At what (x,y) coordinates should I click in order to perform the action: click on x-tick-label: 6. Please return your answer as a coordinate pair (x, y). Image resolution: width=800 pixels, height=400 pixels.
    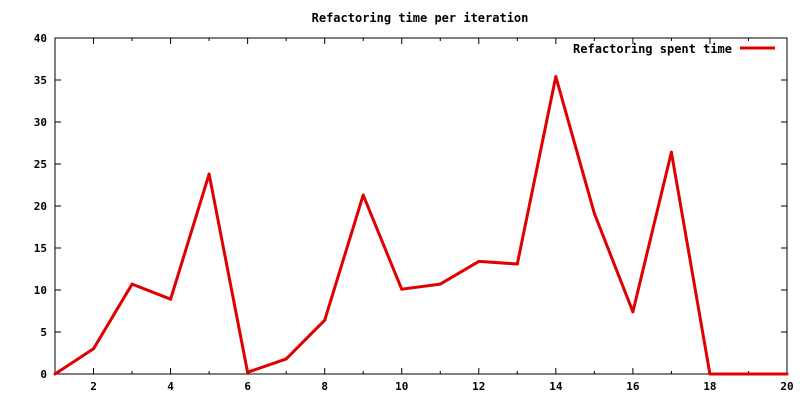
    Looking at the image, I should click on (247, 386).